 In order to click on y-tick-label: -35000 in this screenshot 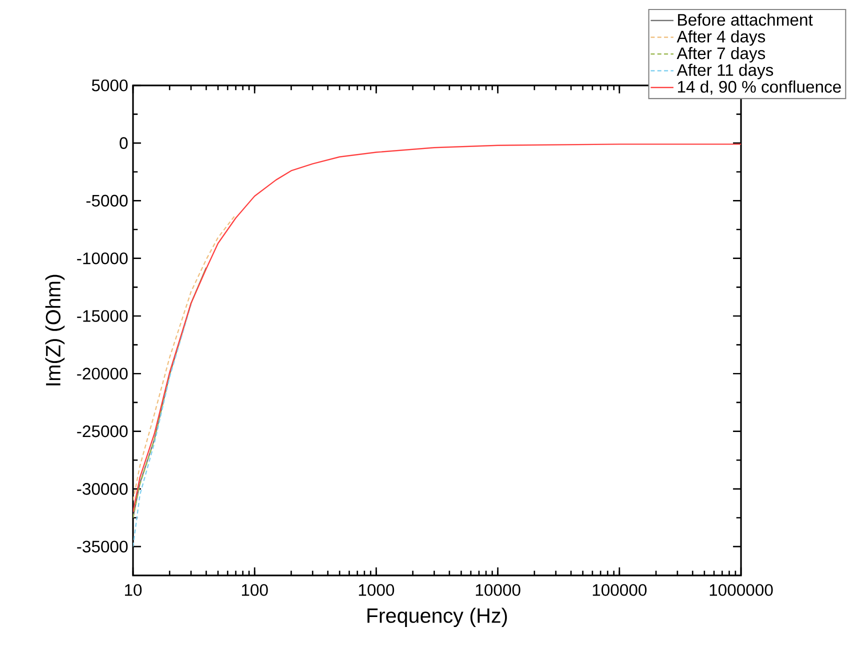, I will do `click(102, 546)`.